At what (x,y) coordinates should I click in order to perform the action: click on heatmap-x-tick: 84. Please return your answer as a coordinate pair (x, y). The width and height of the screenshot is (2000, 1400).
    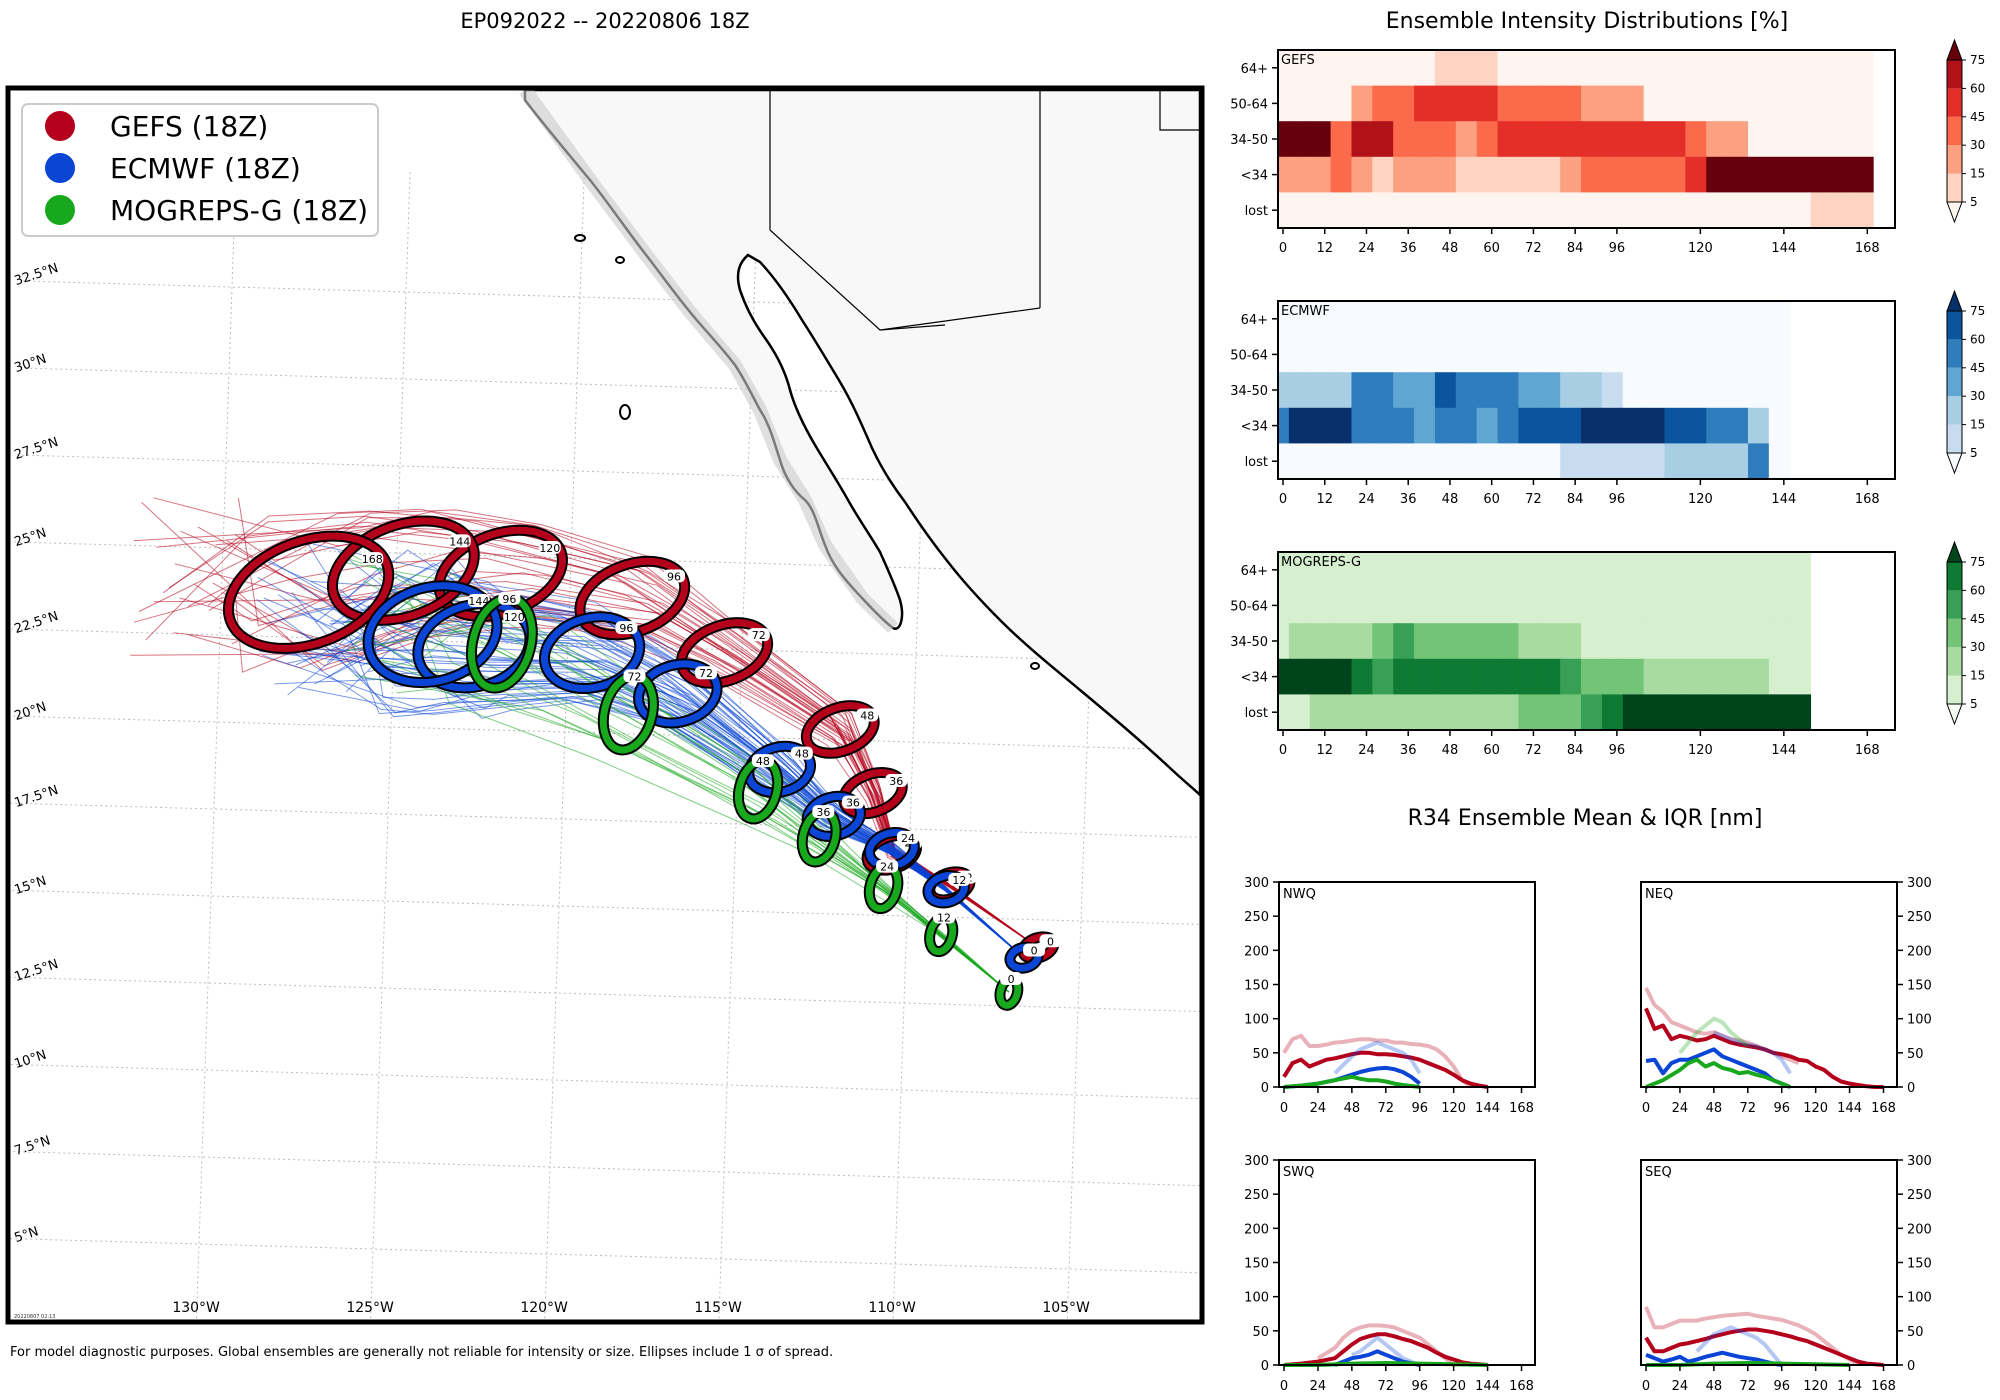
    Looking at the image, I should click on (1575, 248).